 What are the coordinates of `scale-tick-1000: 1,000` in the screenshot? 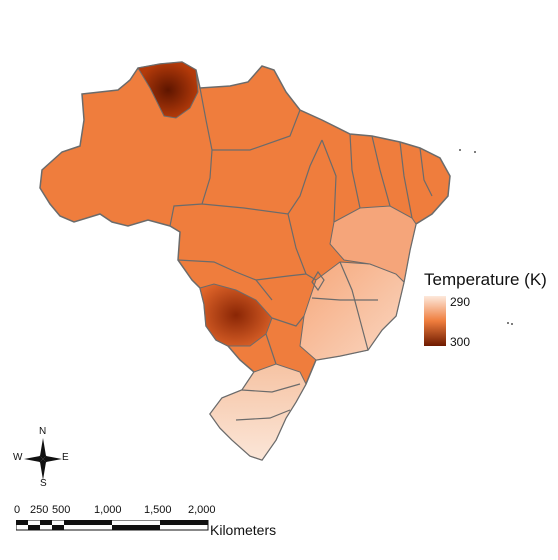 It's located at (108, 510).